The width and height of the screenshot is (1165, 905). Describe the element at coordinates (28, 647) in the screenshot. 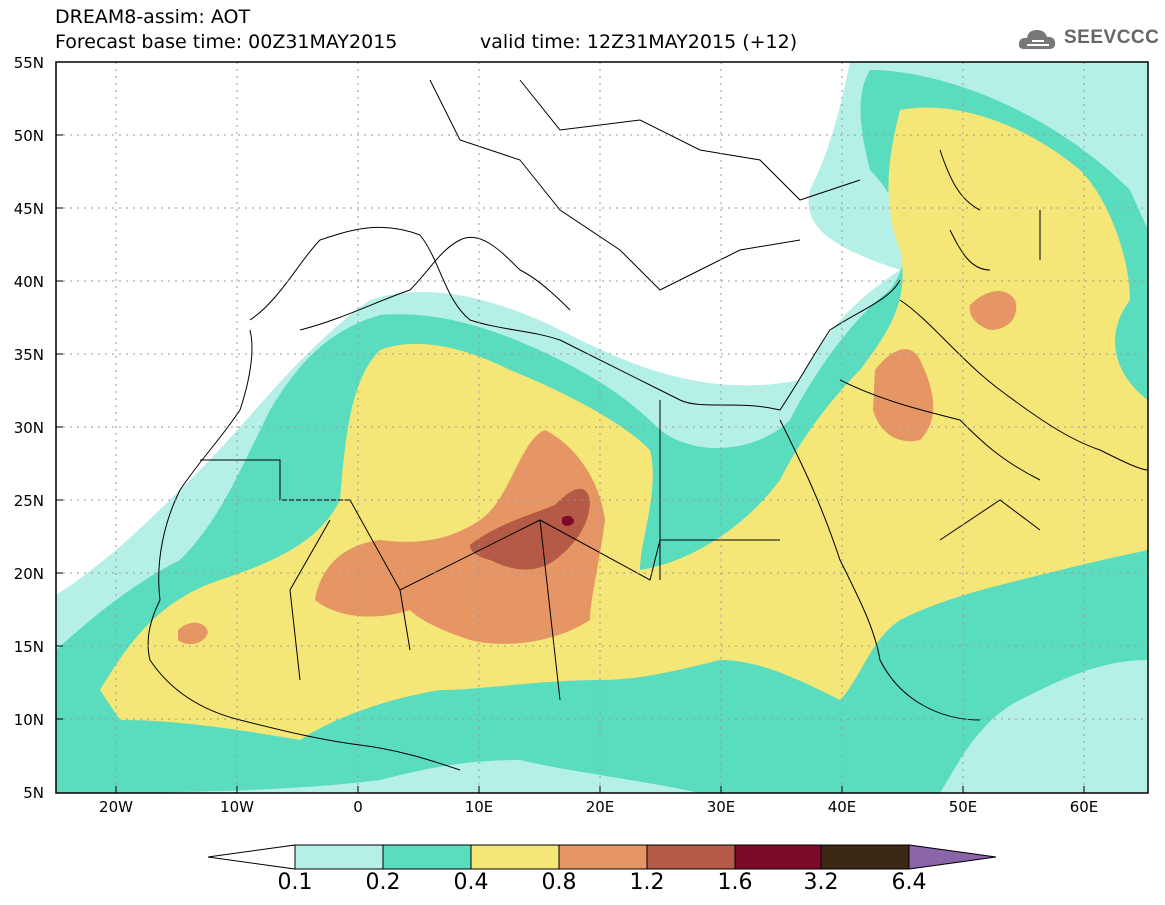

I see `lat-label: 15N` at that location.